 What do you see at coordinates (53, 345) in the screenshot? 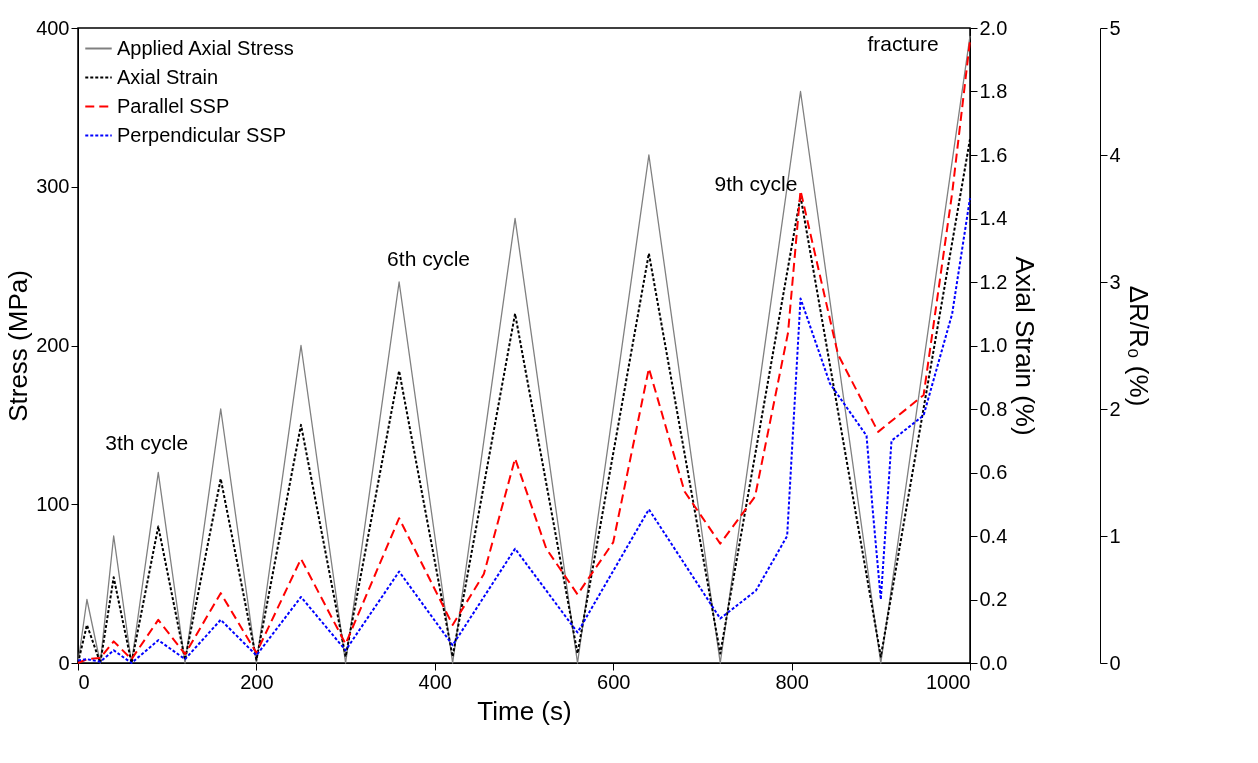
I see `y-tick-label: 200` at bounding box center [53, 345].